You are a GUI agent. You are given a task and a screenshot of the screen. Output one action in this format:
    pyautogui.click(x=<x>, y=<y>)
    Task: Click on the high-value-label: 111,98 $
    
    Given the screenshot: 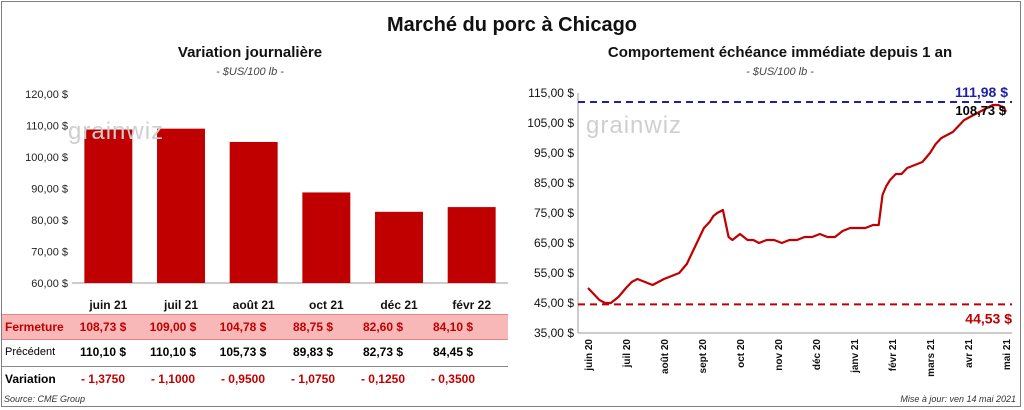 What is the action you would take?
    pyautogui.click(x=981, y=92)
    